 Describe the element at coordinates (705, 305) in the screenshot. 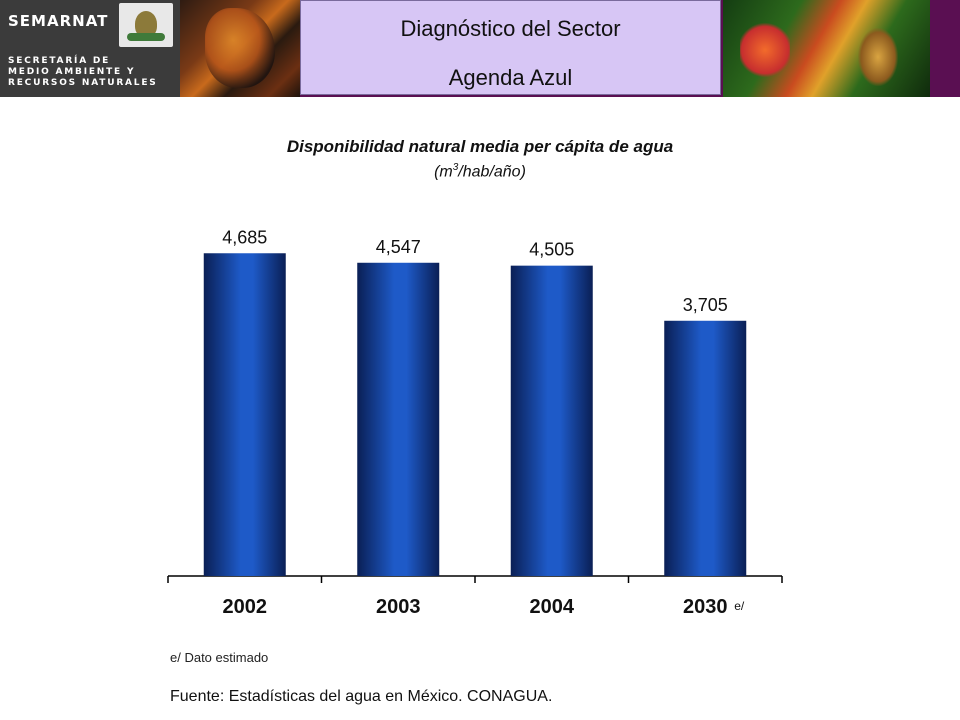

I see `data-label-2030: 3,705` at that location.